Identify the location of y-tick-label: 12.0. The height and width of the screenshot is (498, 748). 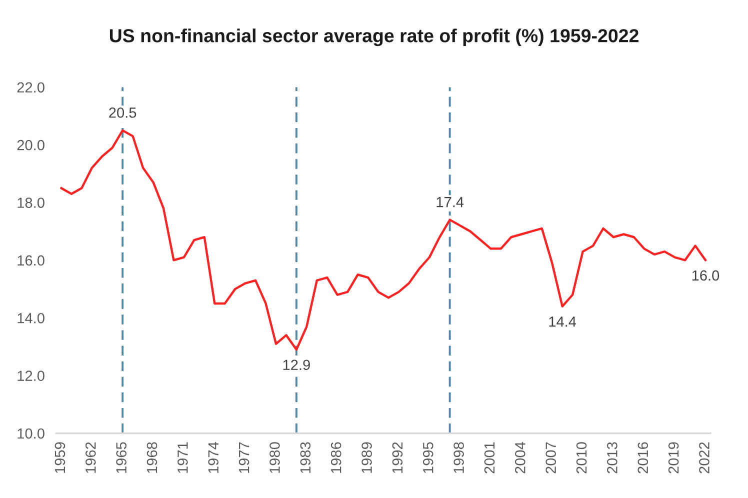
(31, 376).